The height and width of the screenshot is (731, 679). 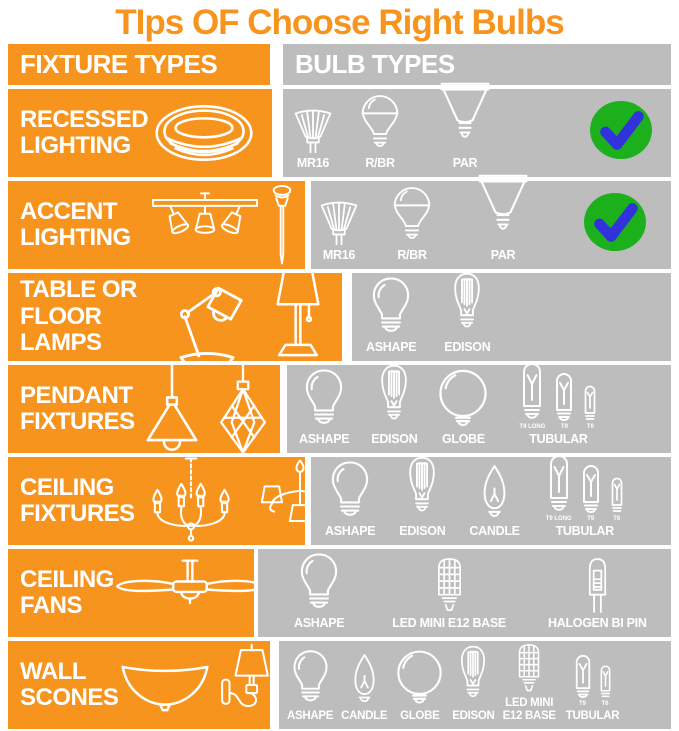 I want to click on bulb-panel: ASHAPE LED MINI E12 BASE HALOGEN BI PIN, so click(x=464, y=593).